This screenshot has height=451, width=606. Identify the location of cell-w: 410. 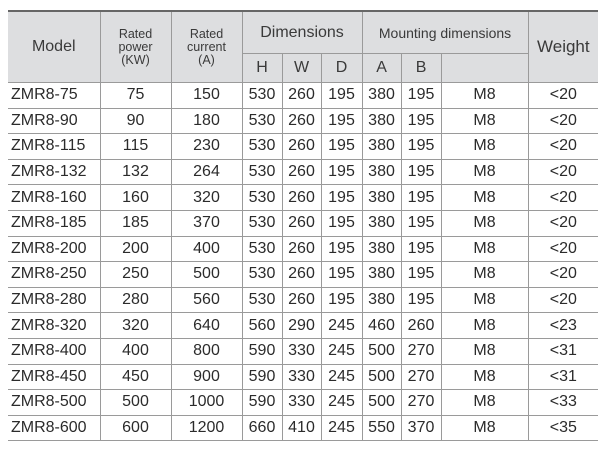
(301, 428).